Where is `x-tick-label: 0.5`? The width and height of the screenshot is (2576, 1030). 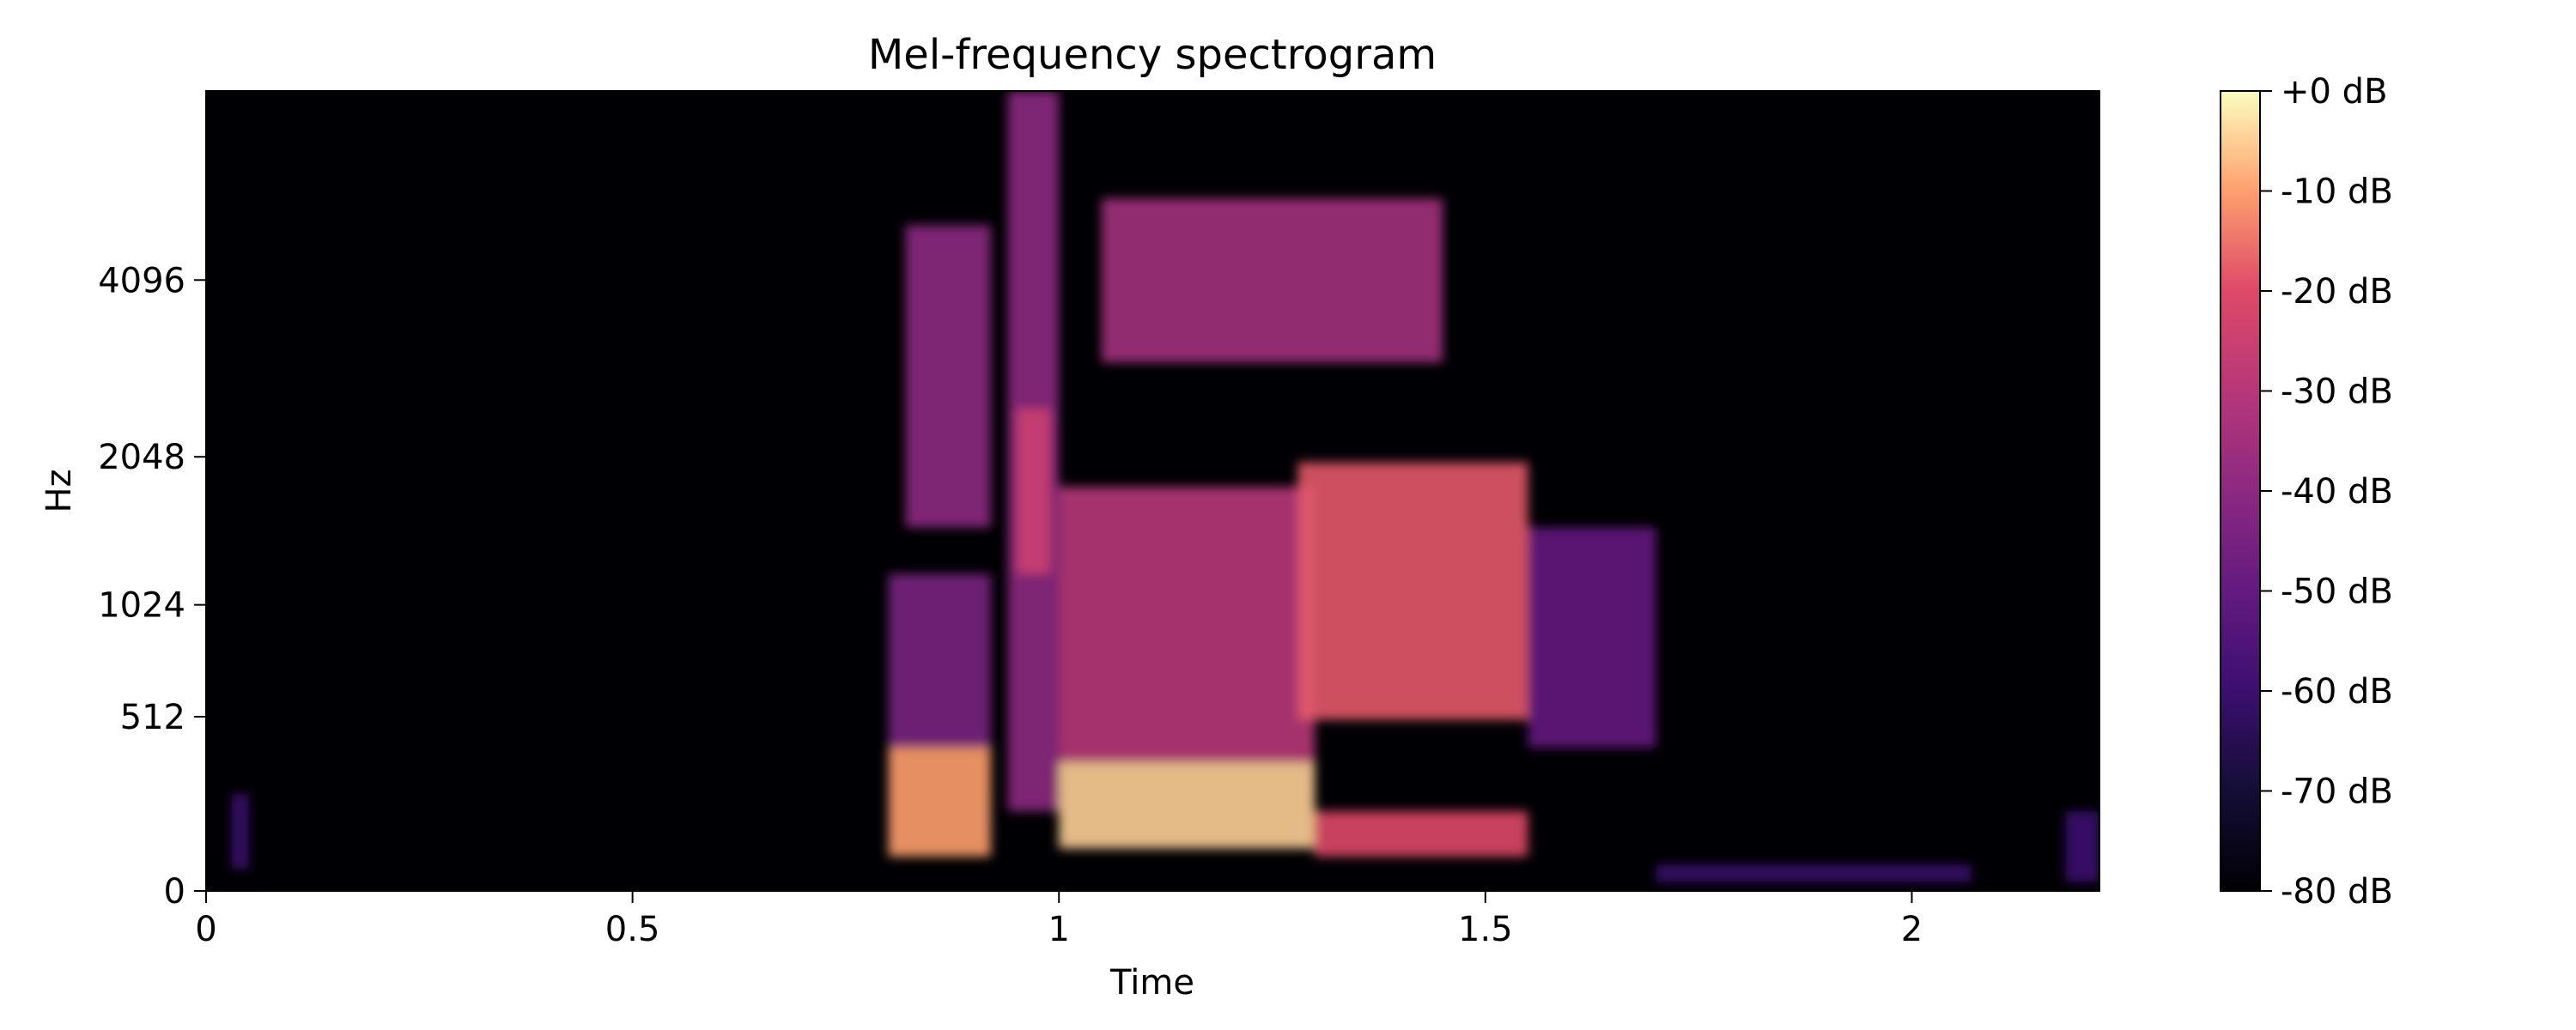
x-tick-label: 0.5 is located at coordinates (632, 929).